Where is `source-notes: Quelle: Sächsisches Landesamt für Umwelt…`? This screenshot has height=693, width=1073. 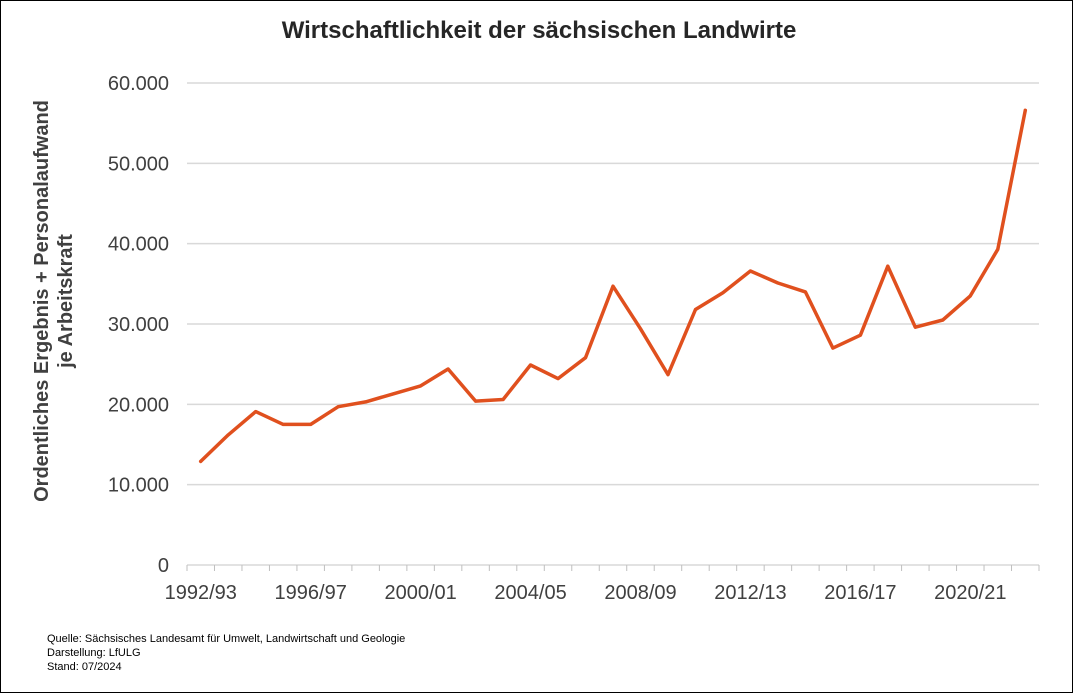 source-notes: Quelle: Sächsisches Landesamt für Umwelt… is located at coordinates (226, 653).